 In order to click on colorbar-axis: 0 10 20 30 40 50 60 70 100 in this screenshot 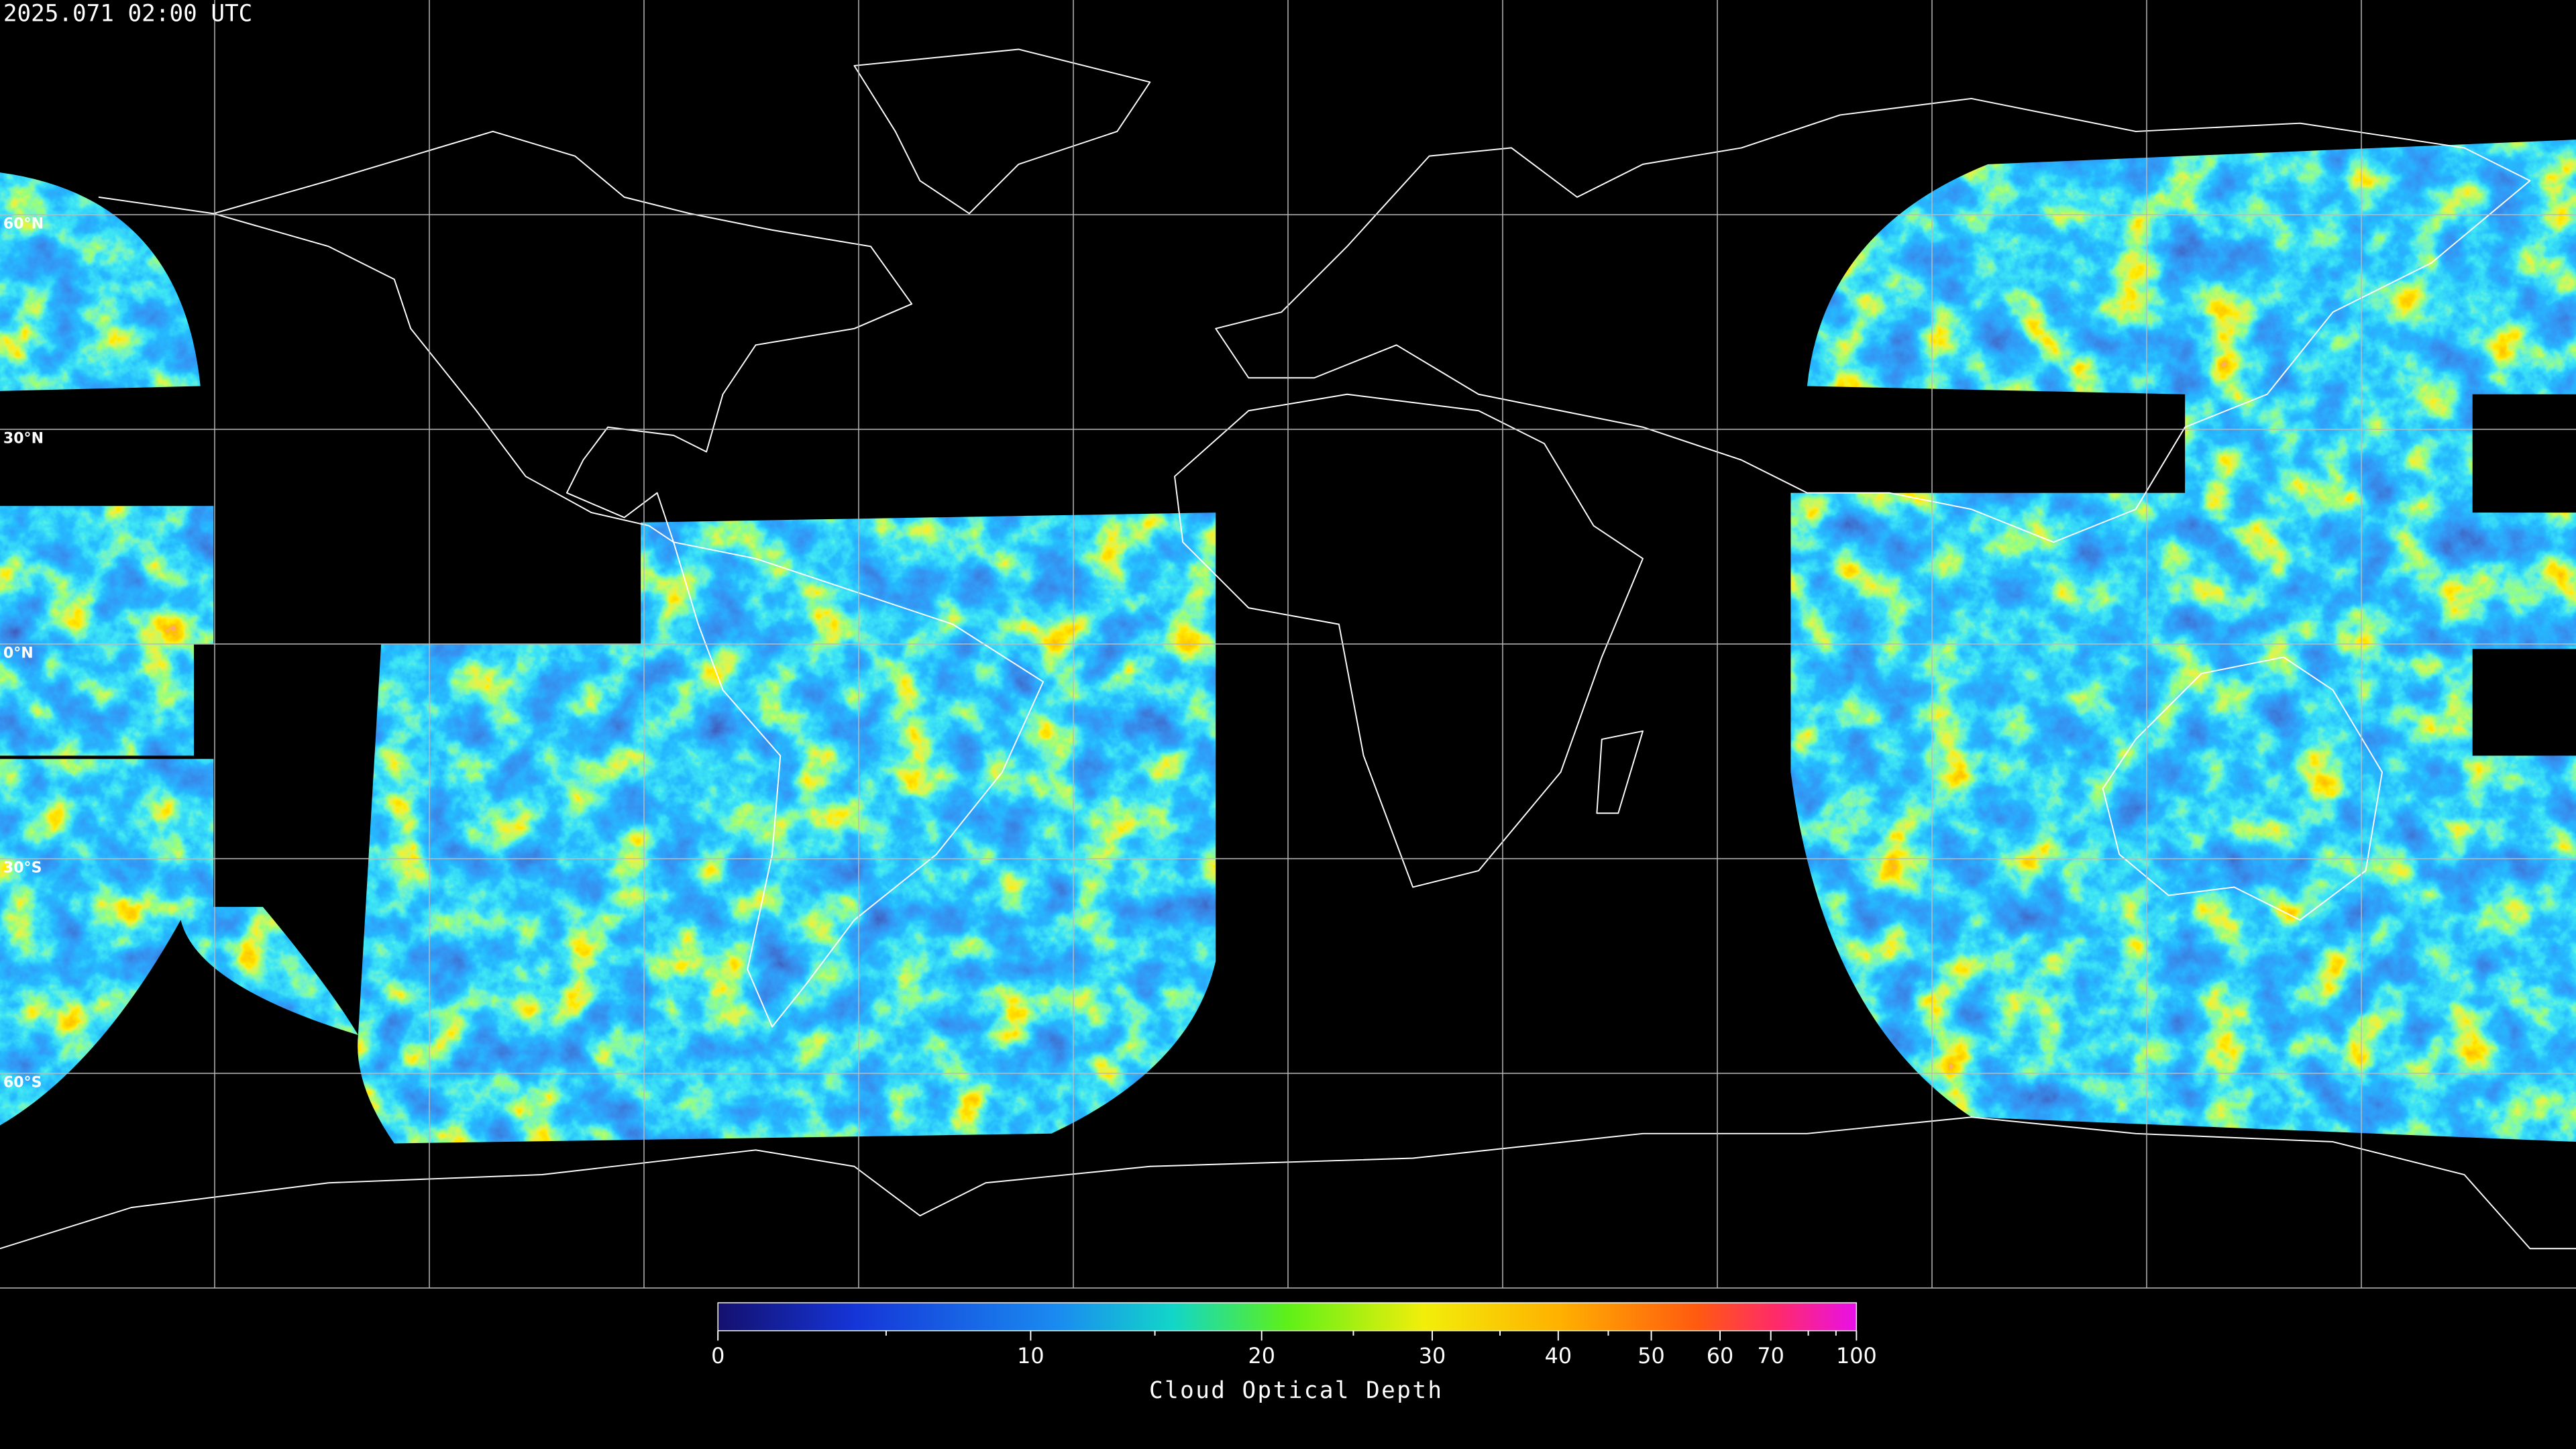, I will do `click(1294, 1349)`.